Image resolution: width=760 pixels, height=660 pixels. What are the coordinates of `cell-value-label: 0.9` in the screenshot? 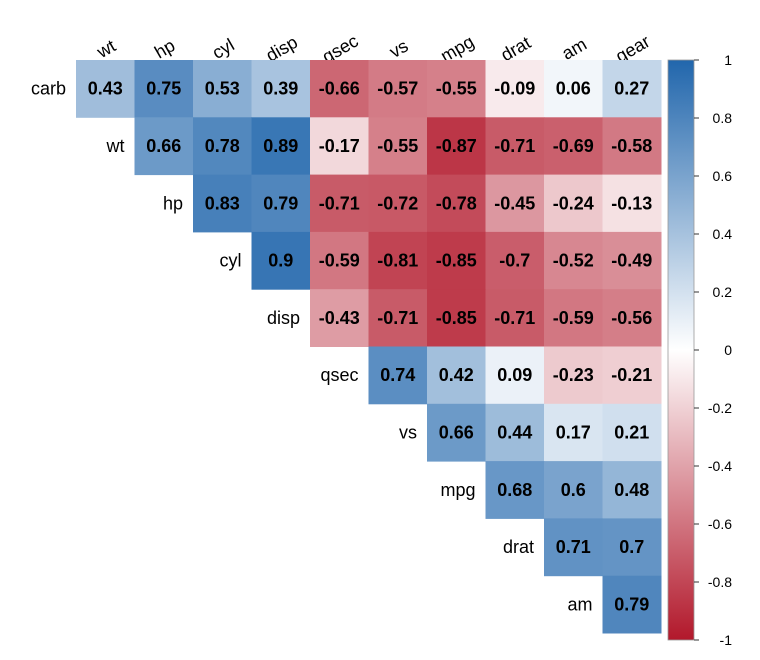 It's located at (280, 261).